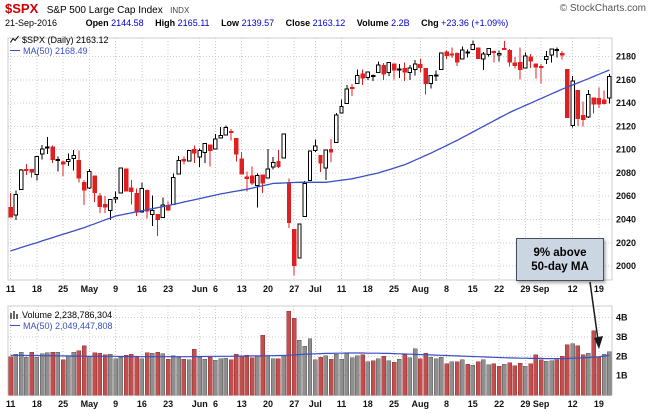 Image resolution: width=650 pixels, height=415 pixels. Describe the element at coordinates (430, 23) in the screenshot. I see `chg-label: Chg` at that location.